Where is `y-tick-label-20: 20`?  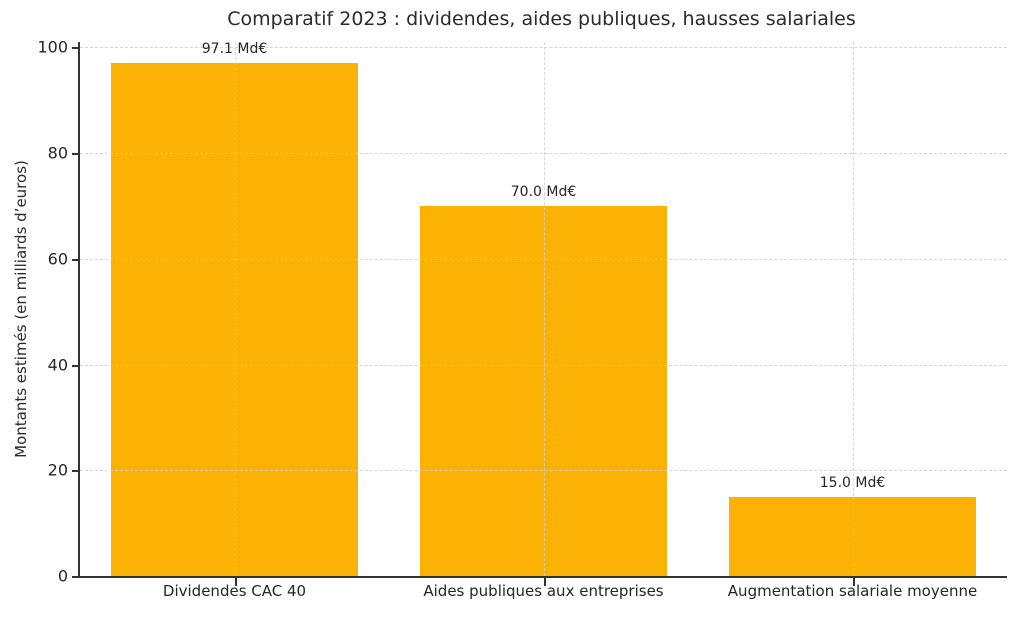
y-tick-label-20: 20 is located at coordinates (57, 470).